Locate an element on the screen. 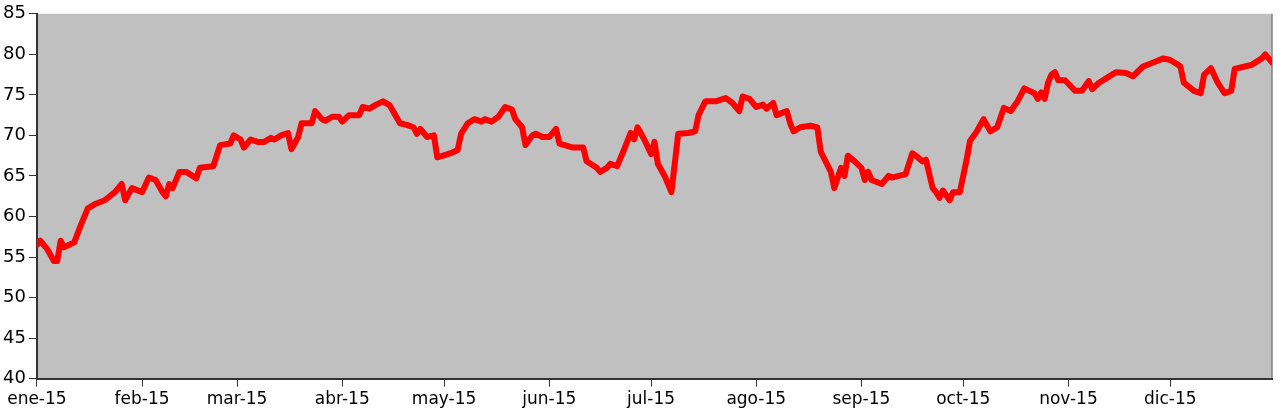 The width and height of the screenshot is (1281, 413). x-tick-label: sep-15 is located at coordinates (861, 398).